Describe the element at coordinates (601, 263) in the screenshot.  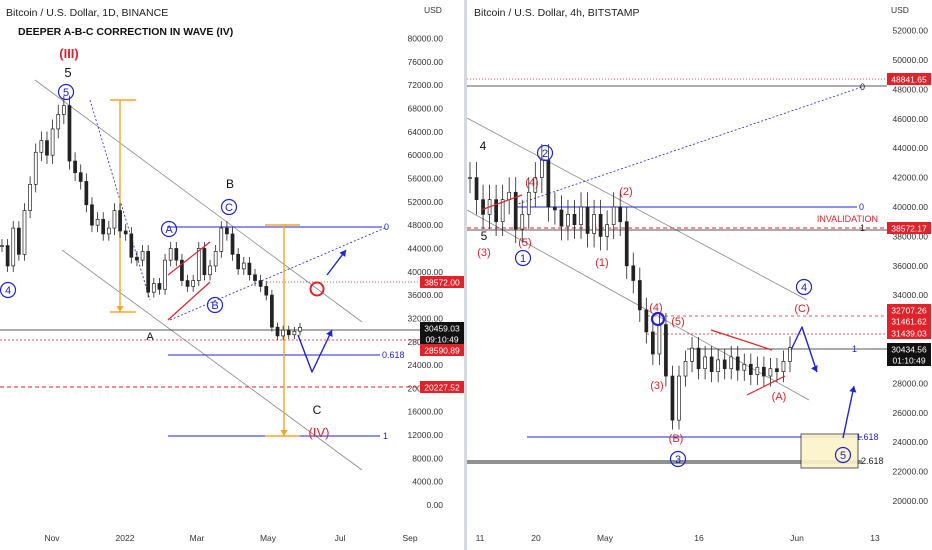
I see `hourly-red-wave-4: (1)` at that location.